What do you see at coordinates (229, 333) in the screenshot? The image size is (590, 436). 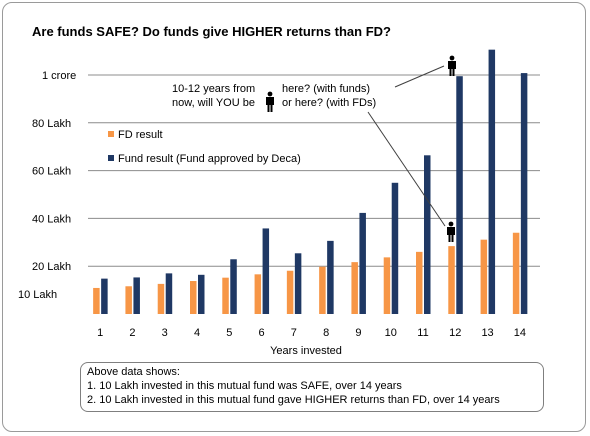 I see `x-tick-label-5: 5` at bounding box center [229, 333].